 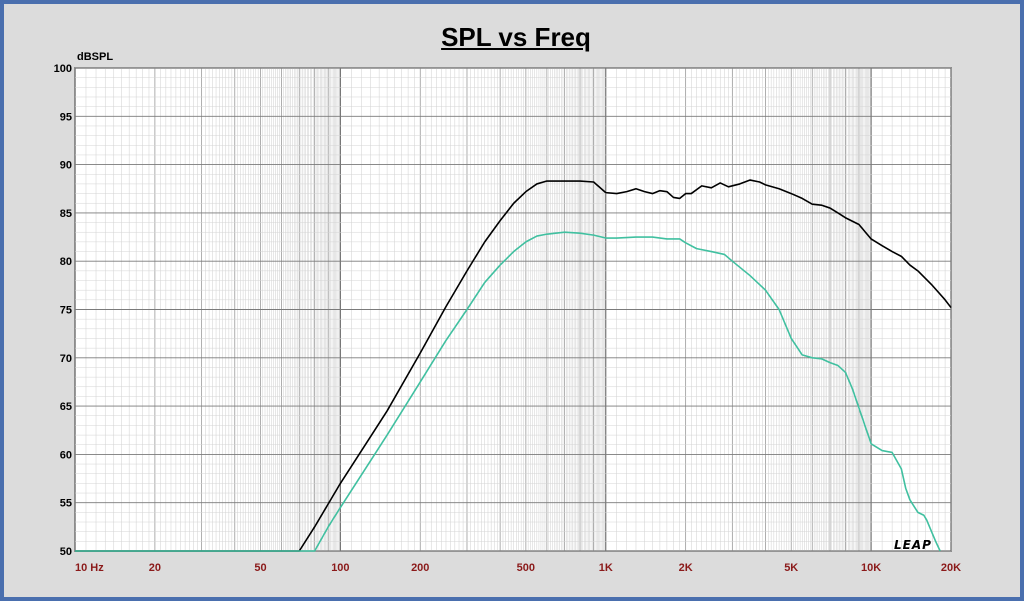 I want to click on x-tick-label: 5K, so click(x=791, y=568).